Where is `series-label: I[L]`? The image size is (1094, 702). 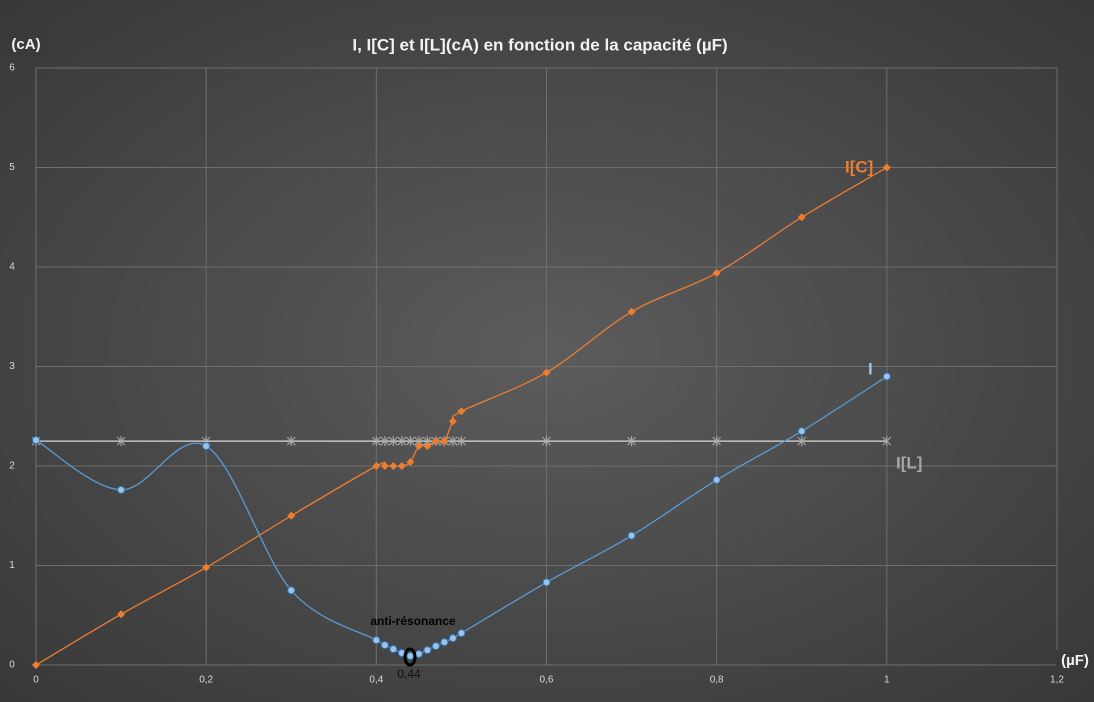 series-label: I[L] is located at coordinates (909, 462).